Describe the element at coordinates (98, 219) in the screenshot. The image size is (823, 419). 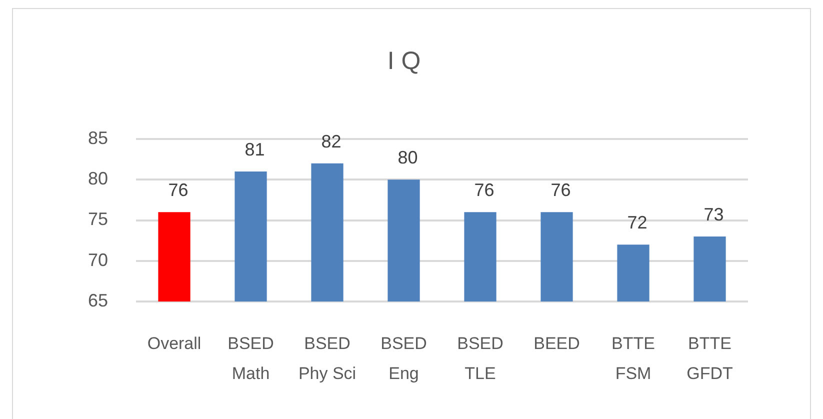
I see `y-tick-label: 75` at that location.